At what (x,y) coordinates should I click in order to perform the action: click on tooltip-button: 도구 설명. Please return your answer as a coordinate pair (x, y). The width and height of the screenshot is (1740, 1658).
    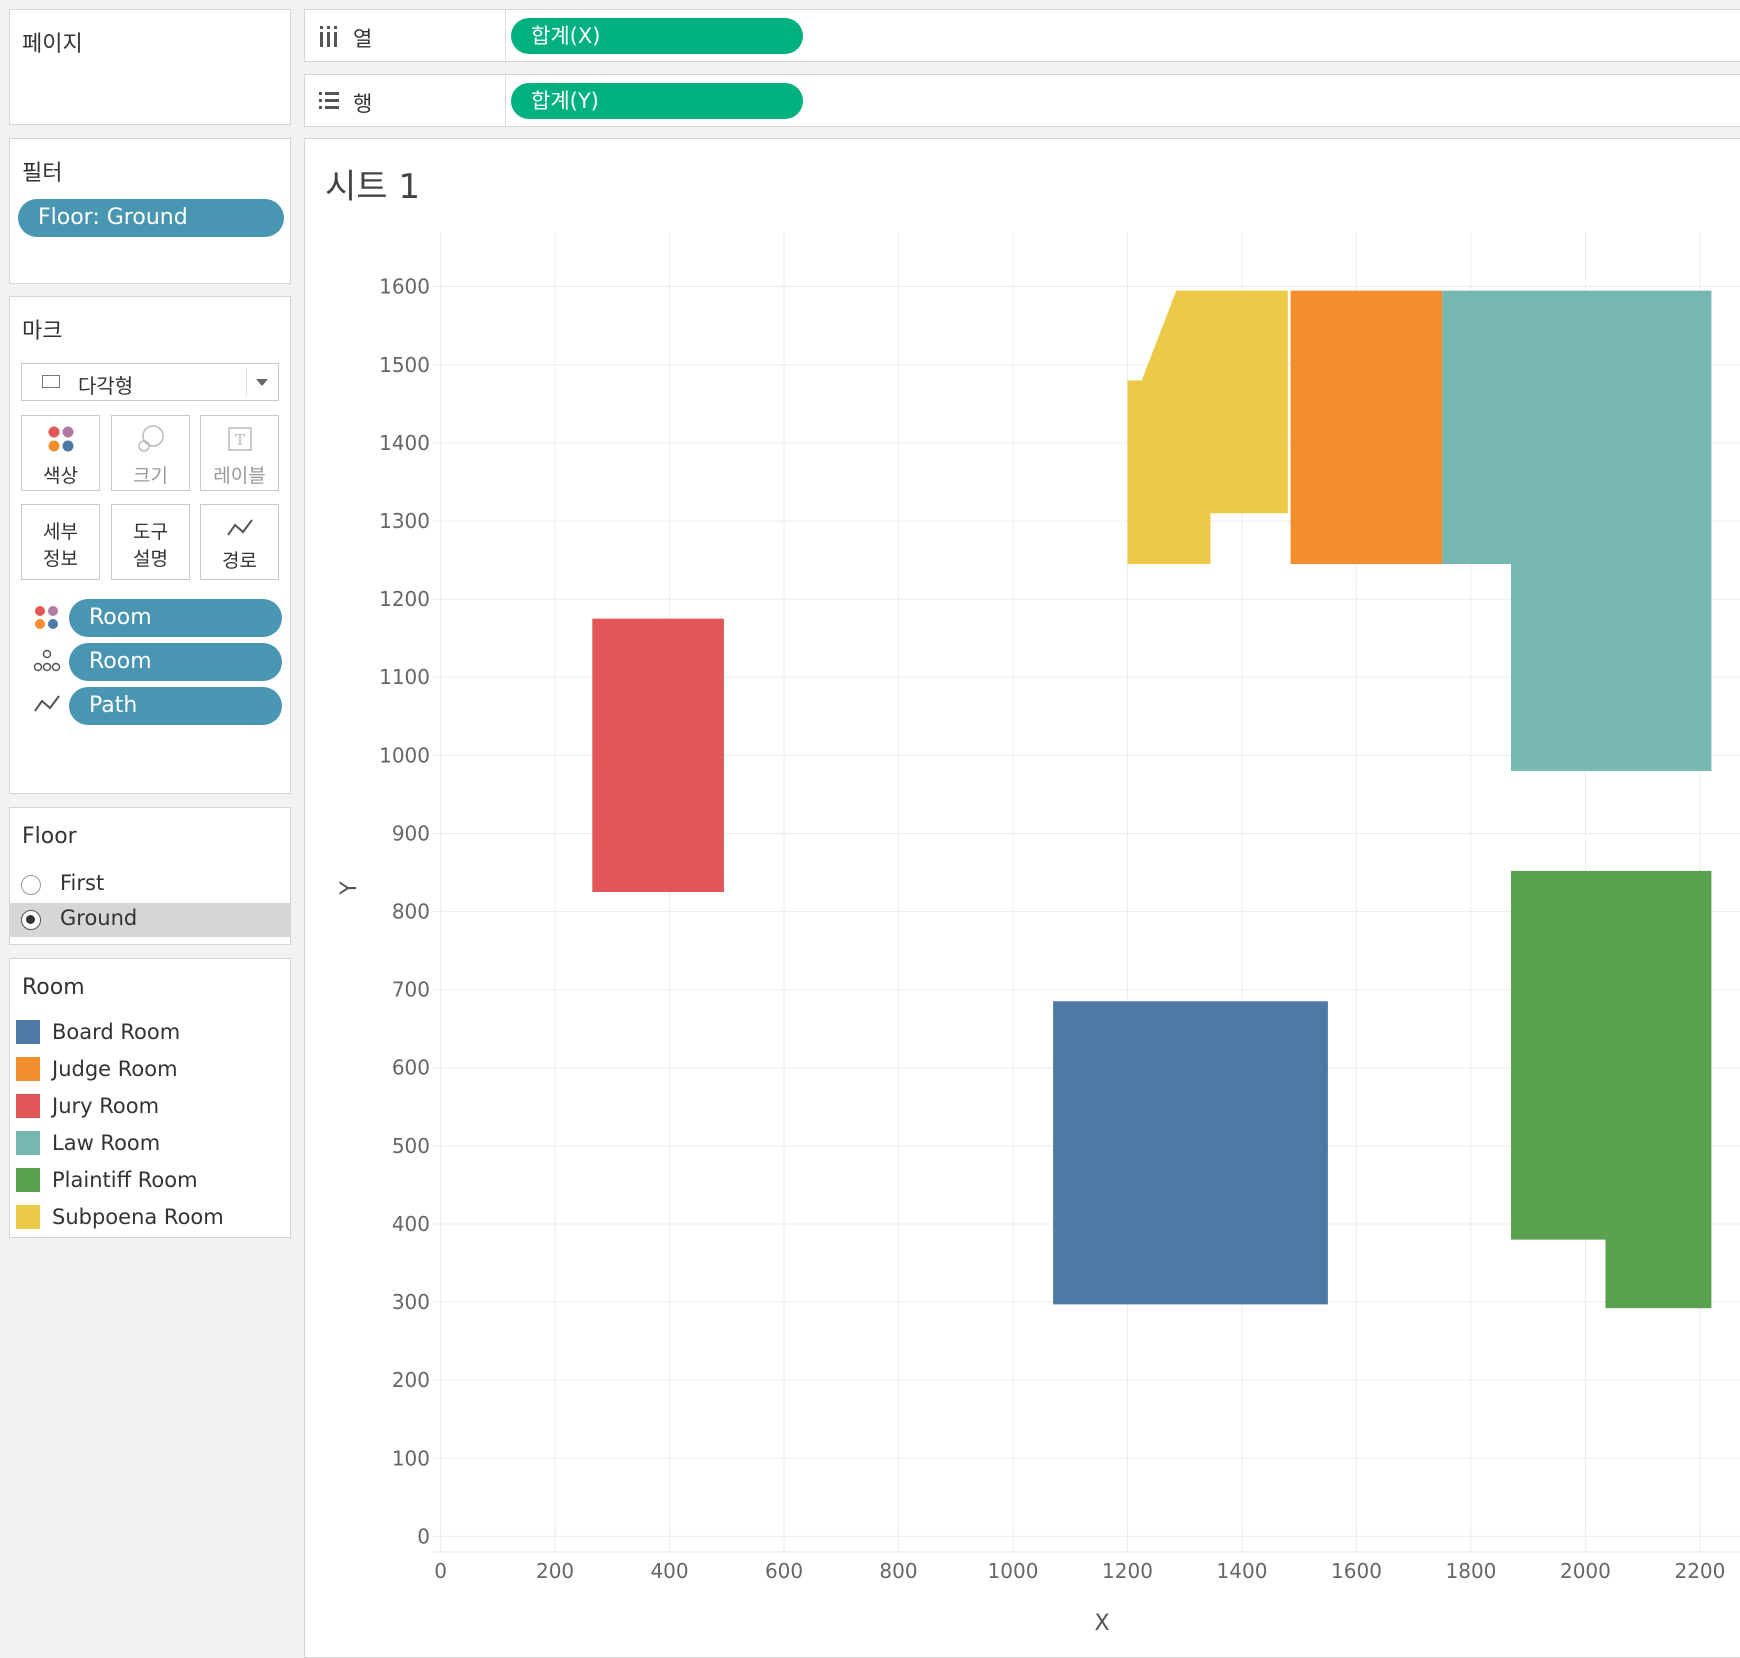
    Looking at the image, I should click on (150, 542).